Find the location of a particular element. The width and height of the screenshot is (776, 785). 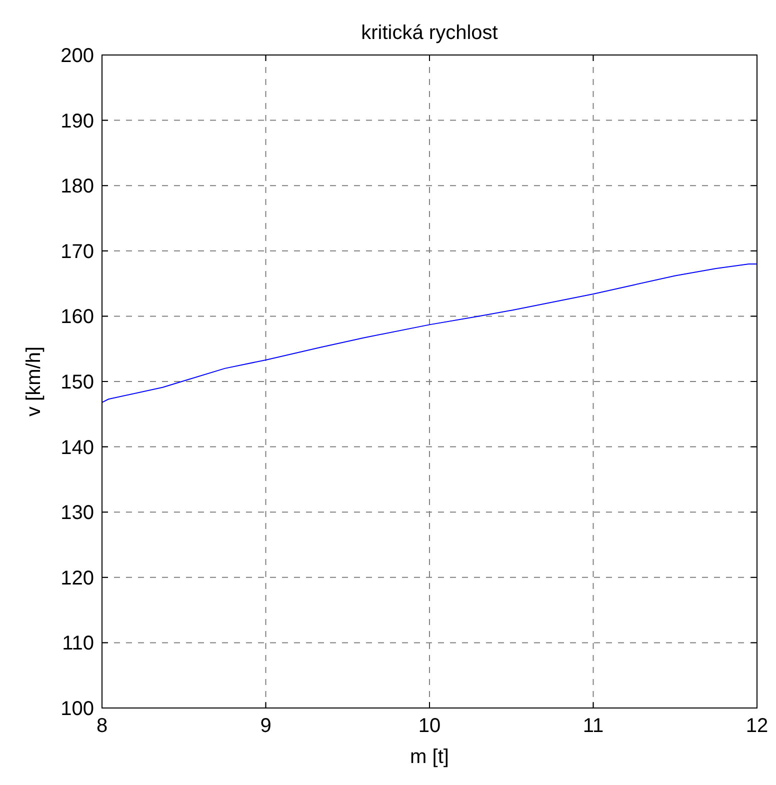

y-tick-label: 140 is located at coordinates (77, 447).